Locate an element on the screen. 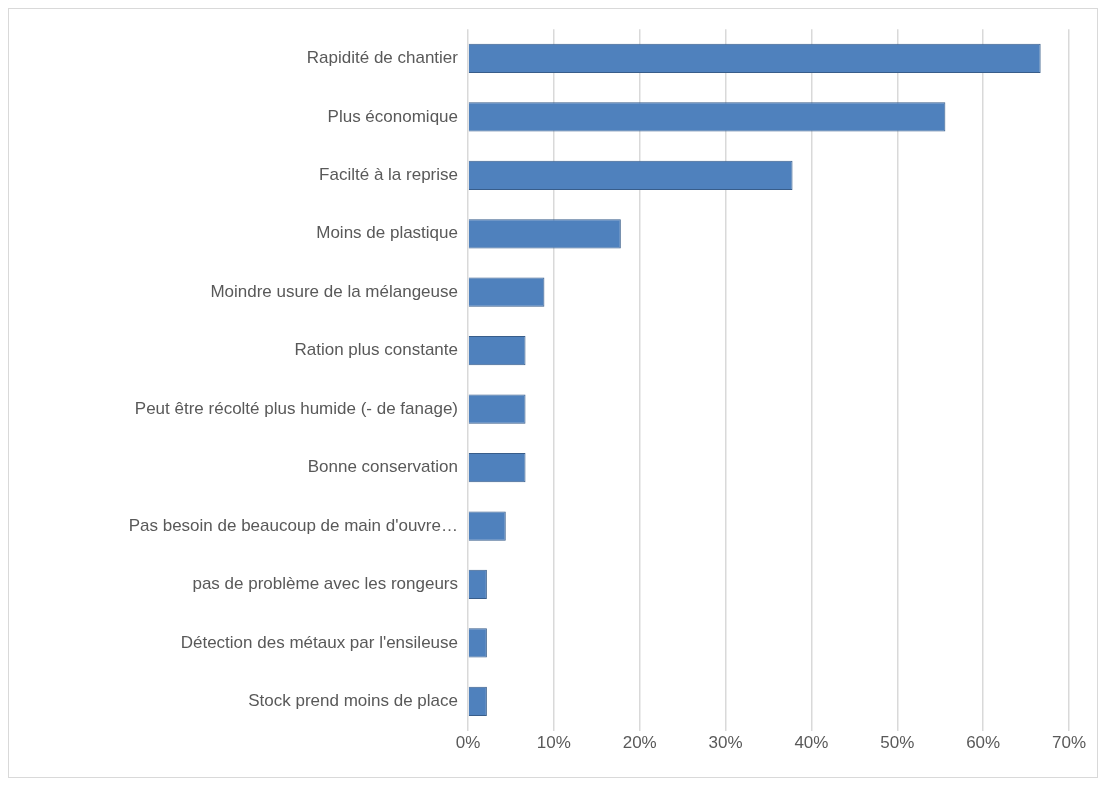 The image size is (1109, 789). y-tick-label: Peut être récolté plus humide (- de fanage) is located at coordinates (296, 408).